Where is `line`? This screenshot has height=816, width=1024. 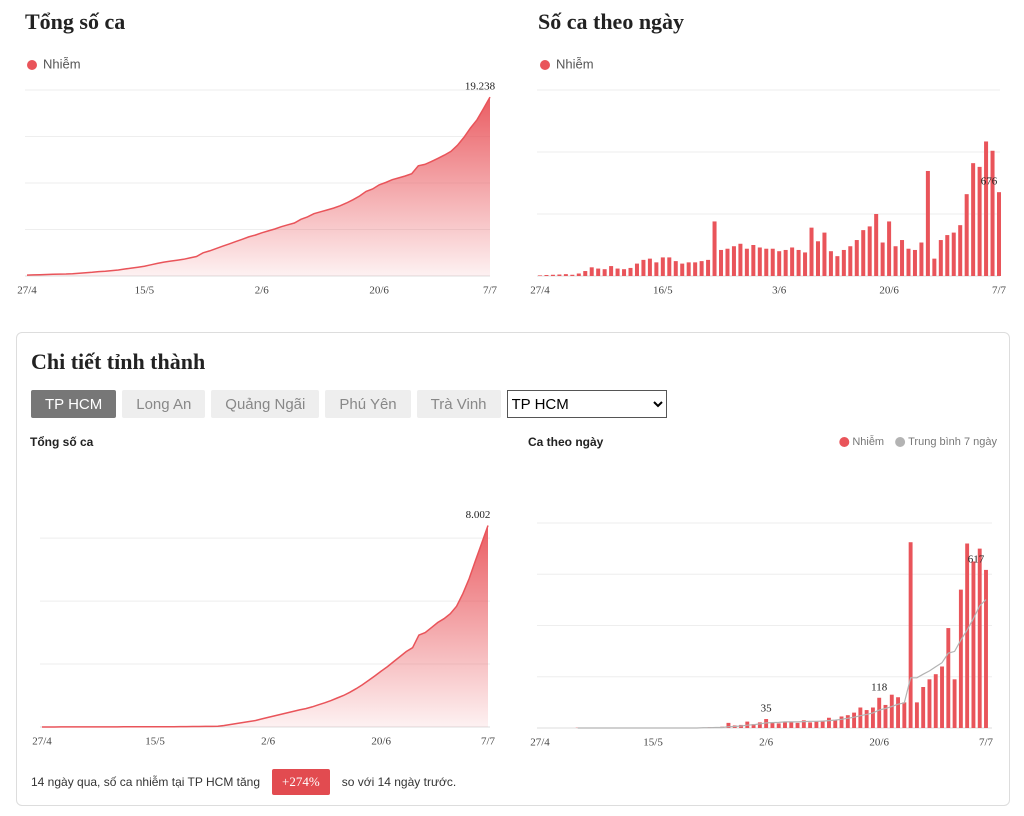 line is located at coordinates (258, 186).